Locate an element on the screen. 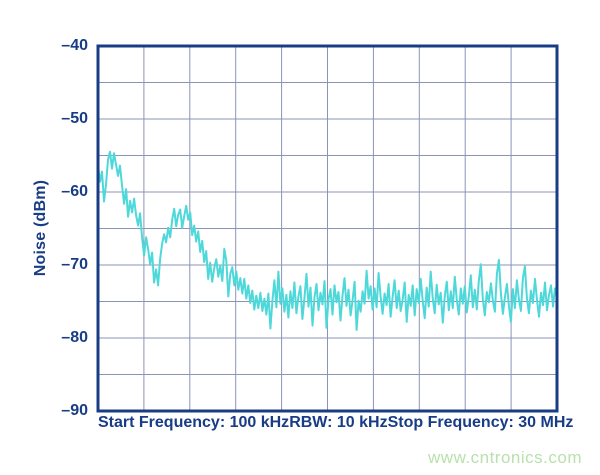 This screenshot has width=600, height=475. y-tick-label: –50 is located at coordinates (74, 118).